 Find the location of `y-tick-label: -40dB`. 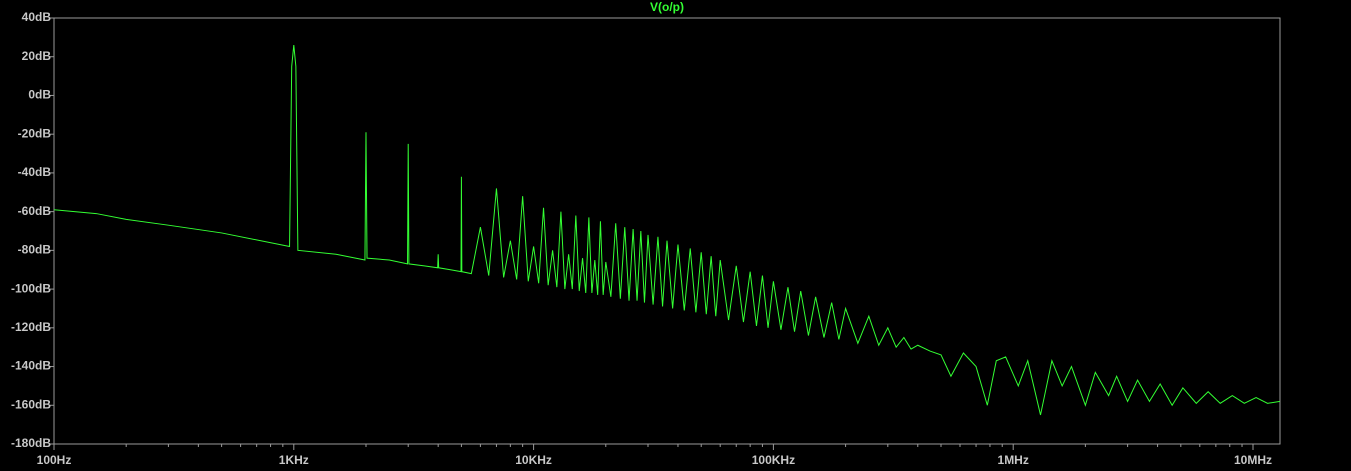

y-tick-label: -40dB is located at coordinates (35, 172).